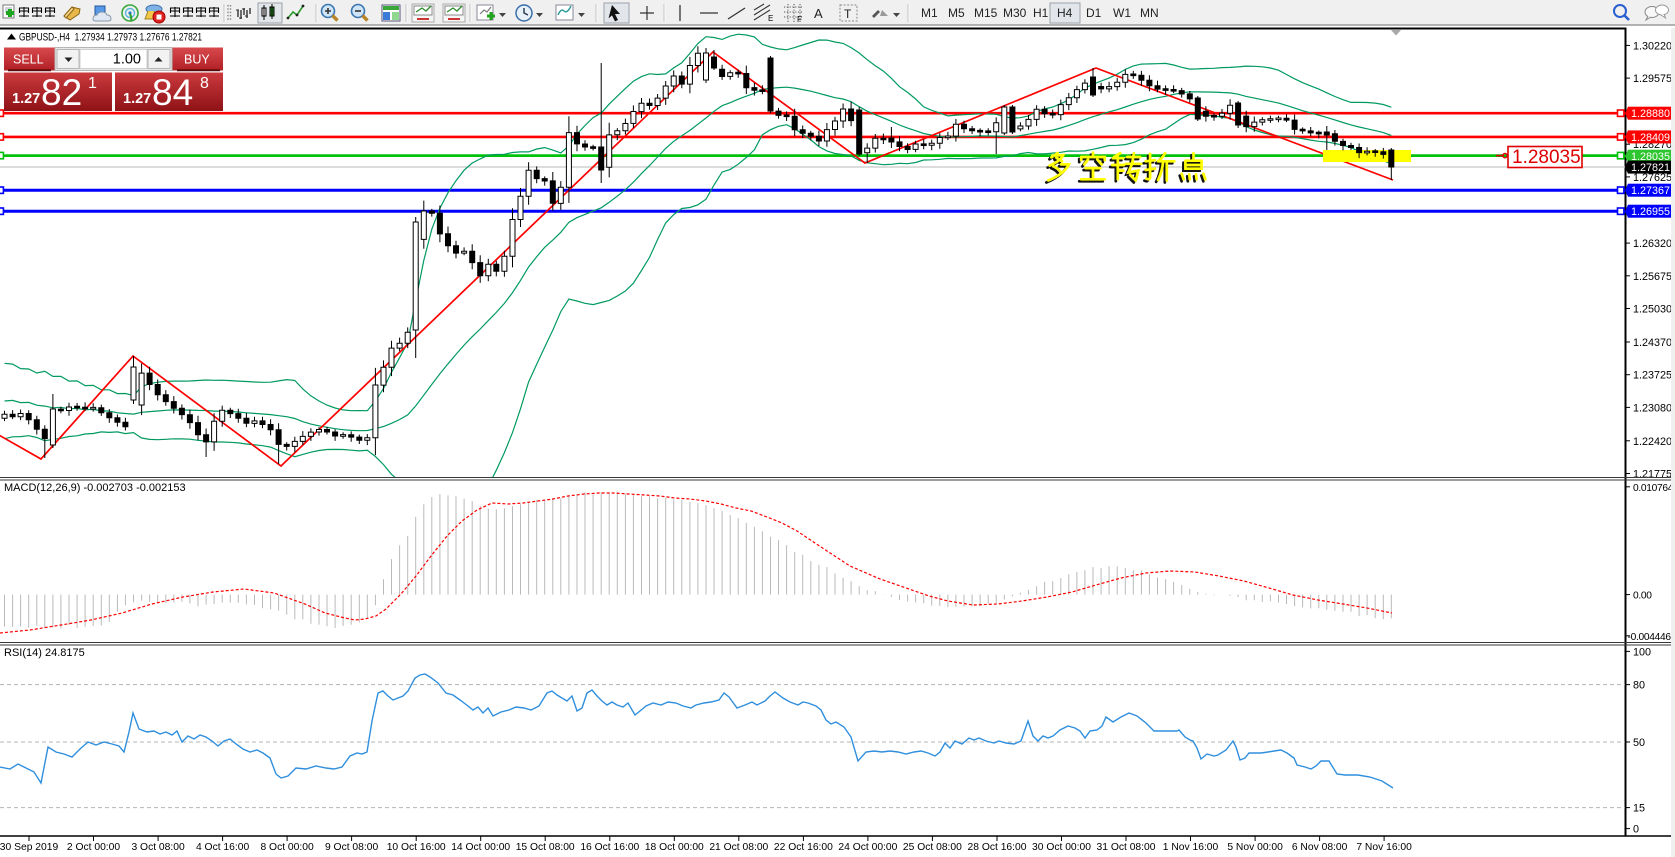 The width and height of the screenshot is (1675, 857). What do you see at coordinates (480, 847) in the screenshot?
I see `svg-text: 14 Oct 00:00` at bounding box center [480, 847].